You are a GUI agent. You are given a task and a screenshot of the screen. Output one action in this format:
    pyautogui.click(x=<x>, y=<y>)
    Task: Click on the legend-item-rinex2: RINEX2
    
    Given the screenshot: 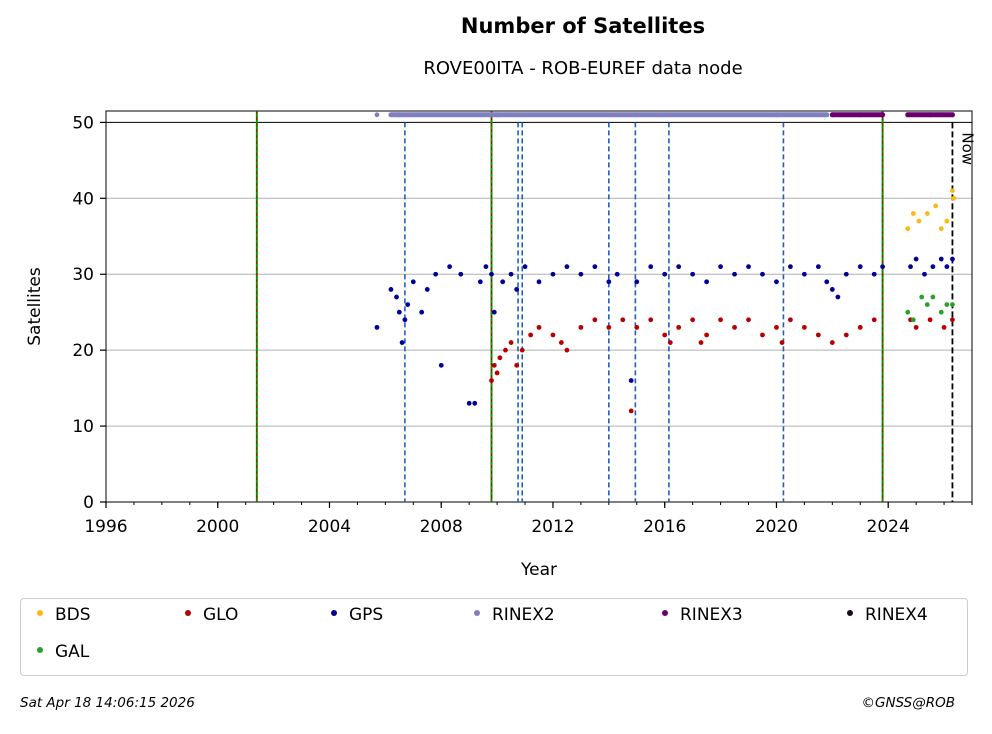 What is the action you would take?
    pyautogui.click(x=514, y=615)
    